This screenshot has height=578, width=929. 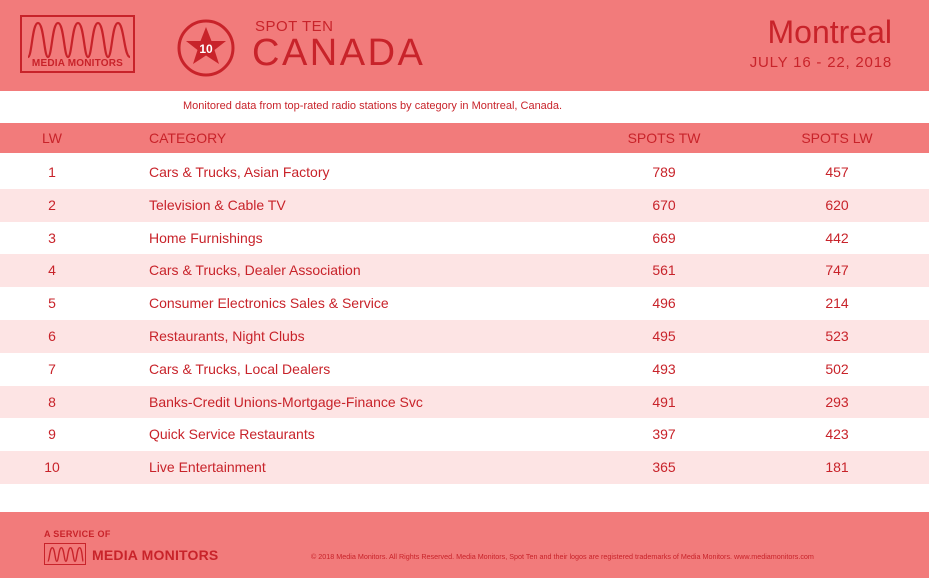 What do you see at coordinates (464, 205) in the screenshot?
I see `table-row: 2 Television & Cable TV 670 620` at bounding box center [464, 205].